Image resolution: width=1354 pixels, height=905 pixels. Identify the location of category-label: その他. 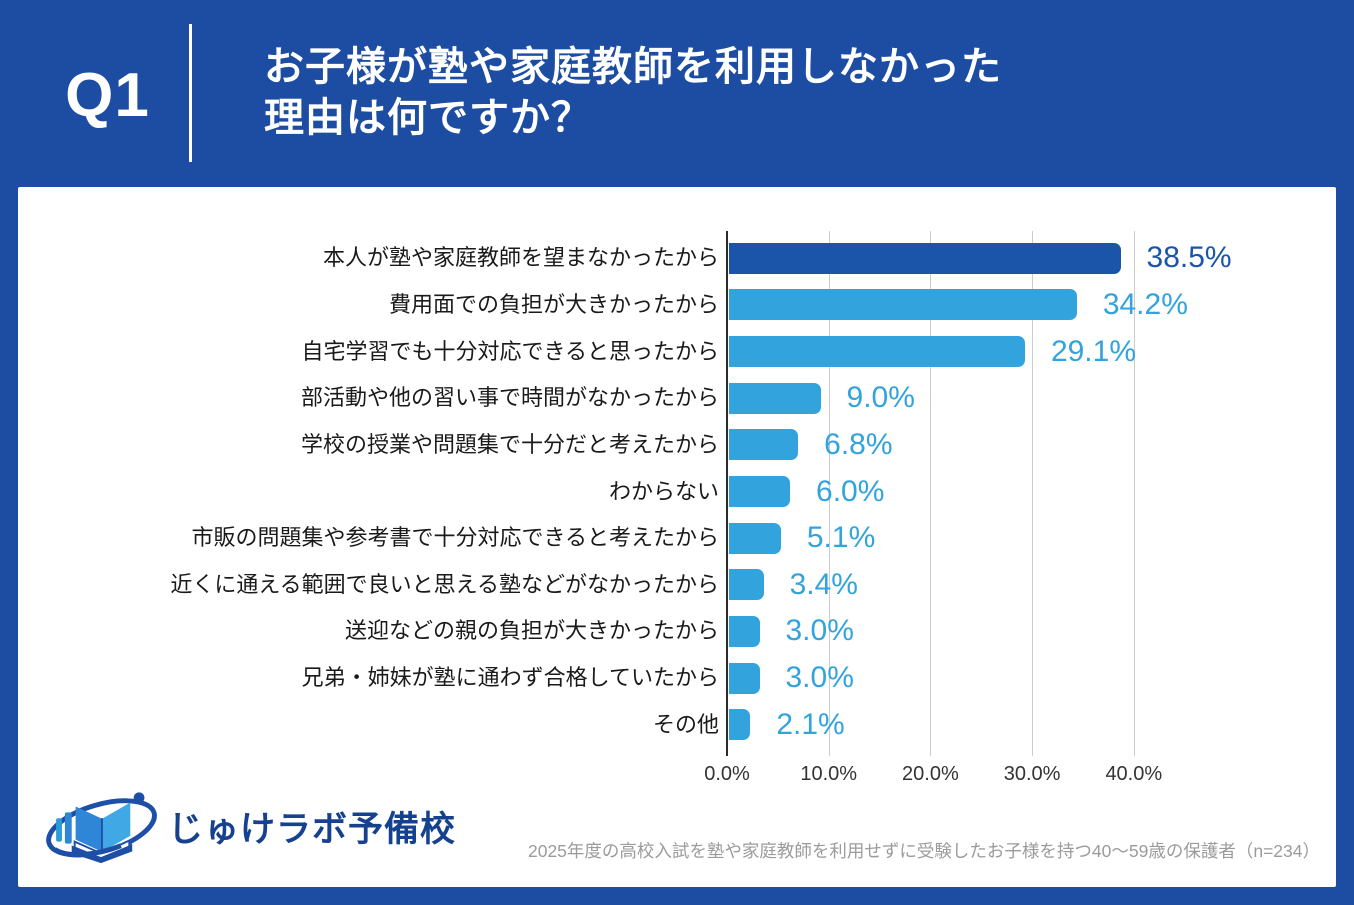
(685, 724).